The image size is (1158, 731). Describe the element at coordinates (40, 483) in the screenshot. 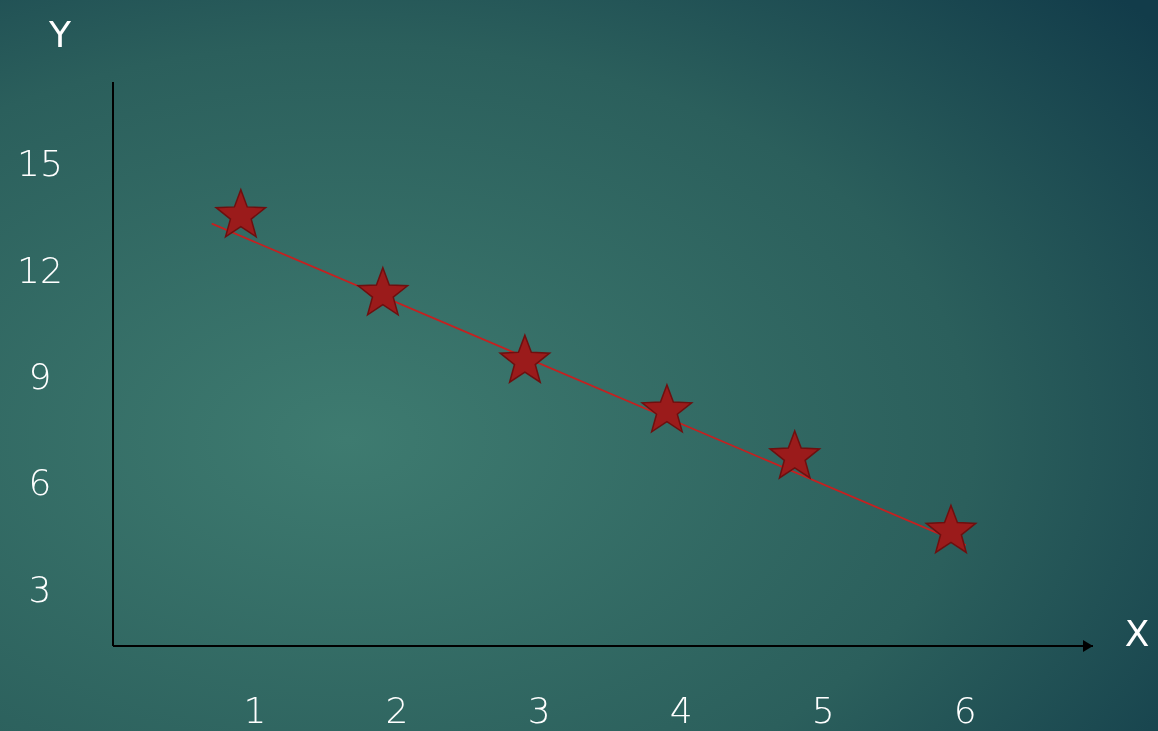

I see `y-tick-label: 6` at that location.